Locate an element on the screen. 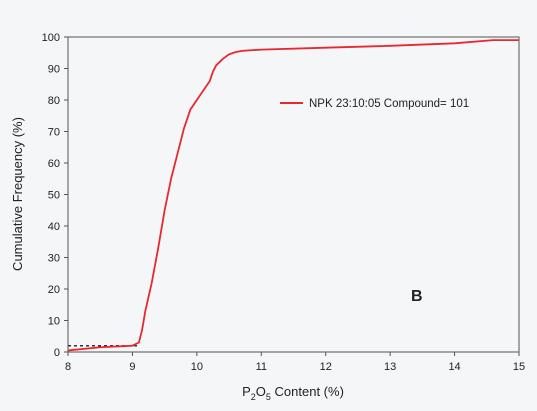 This screenshot has height=411, width=537. x-tick-label: 9 is located at coordinates (132, 367).